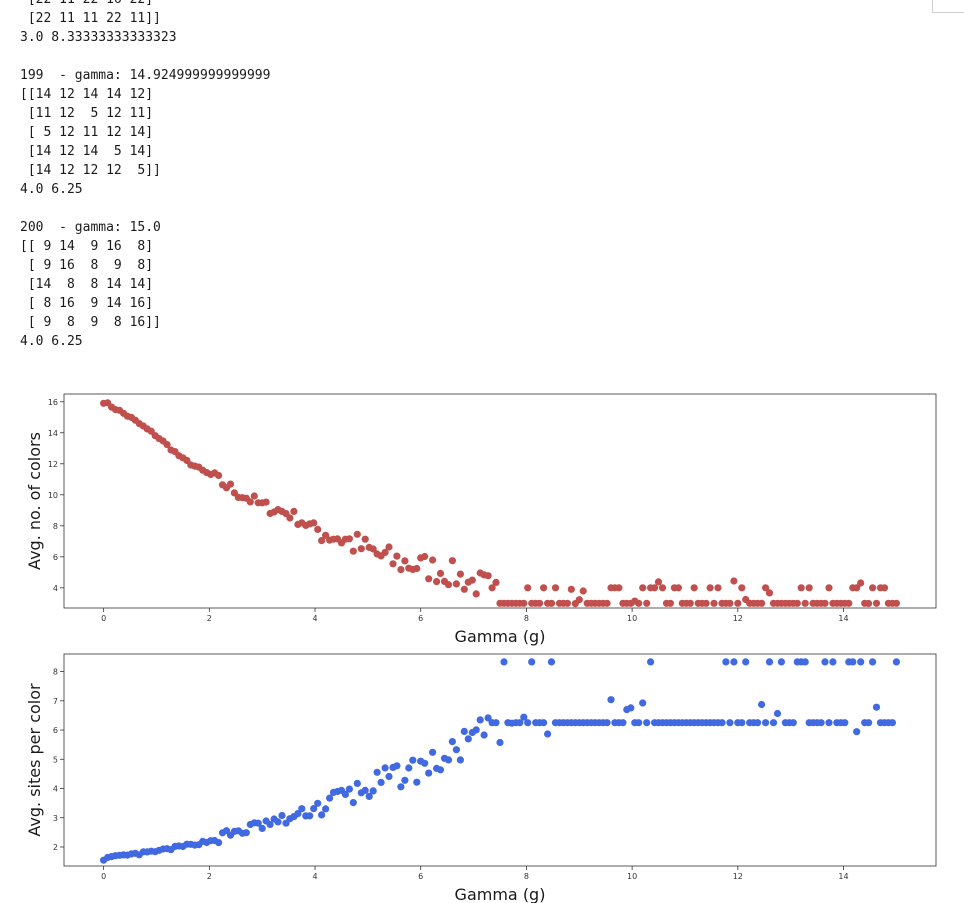 This screenshot has height=903, width=964. Describe the element at coordinates (843, 618) in the screenshot. I see `x-tick-label: 14` at that location.